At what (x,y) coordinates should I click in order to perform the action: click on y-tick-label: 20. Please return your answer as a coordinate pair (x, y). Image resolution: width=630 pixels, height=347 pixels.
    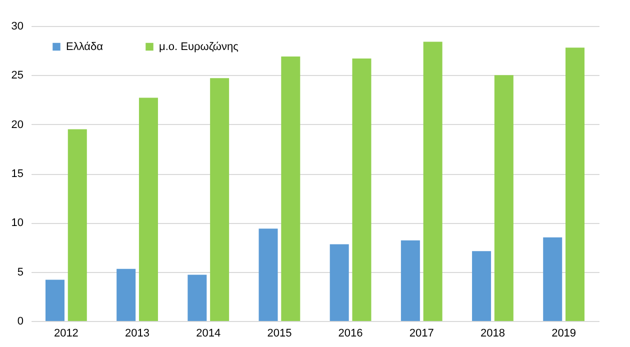
    Looking at the image, I should click on (17, 124).